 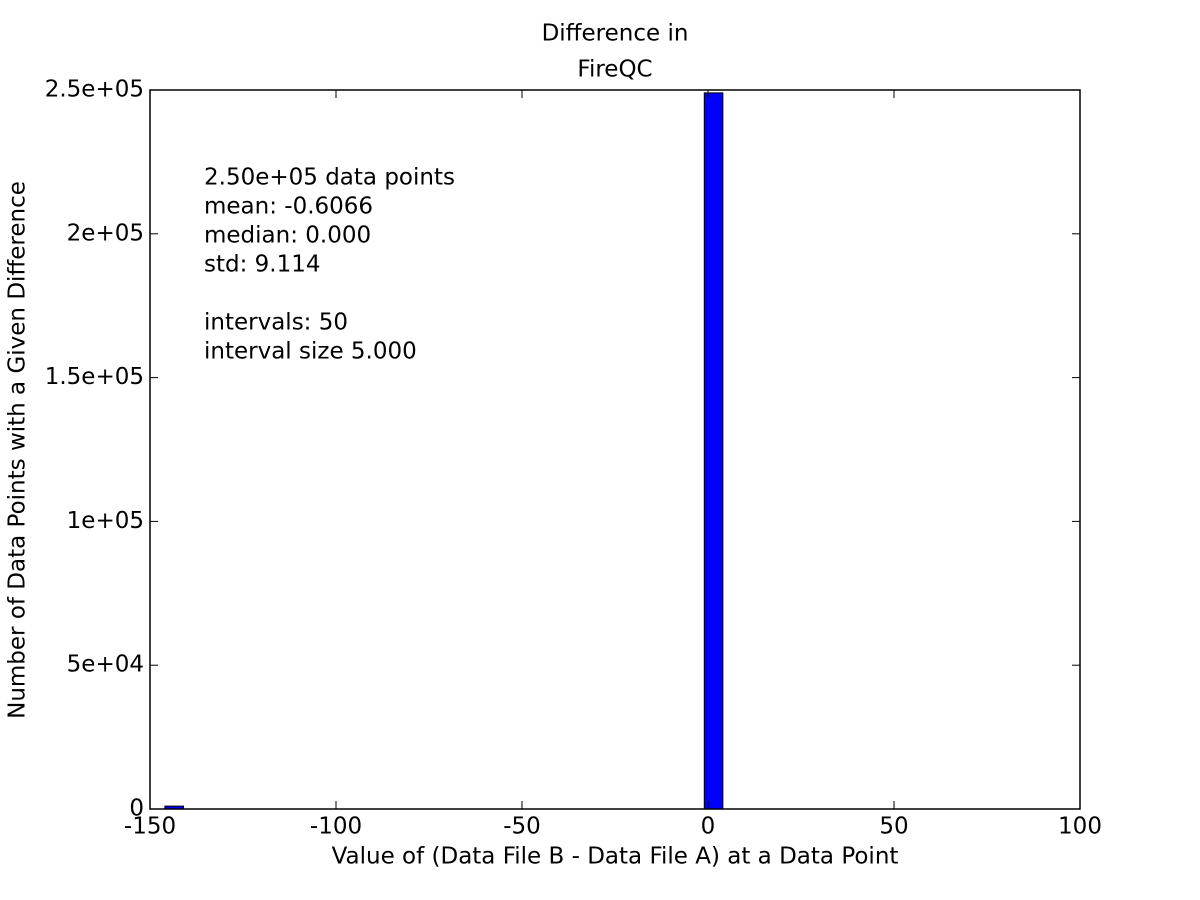 I want to click on chart-title: FireQC, so click(x=614, y=70).